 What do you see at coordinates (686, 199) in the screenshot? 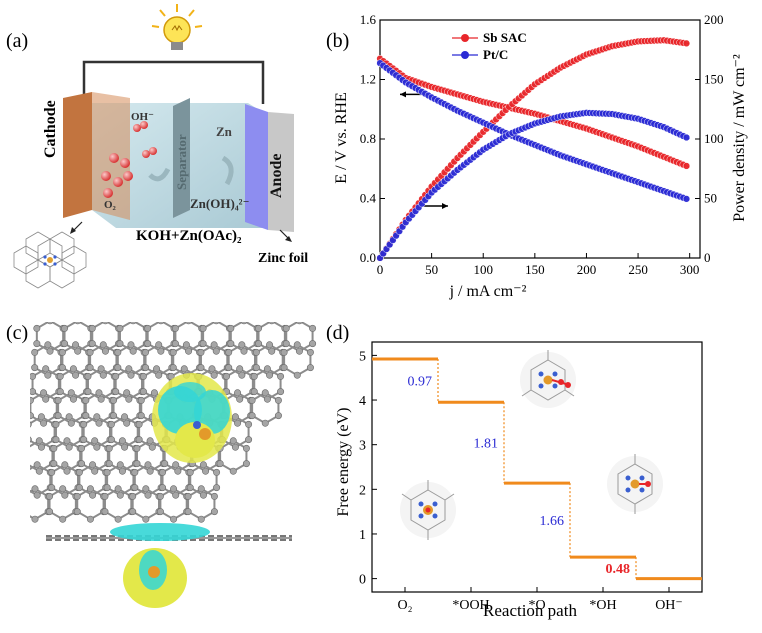
I see `data-point` at bounding box center [686, 199].